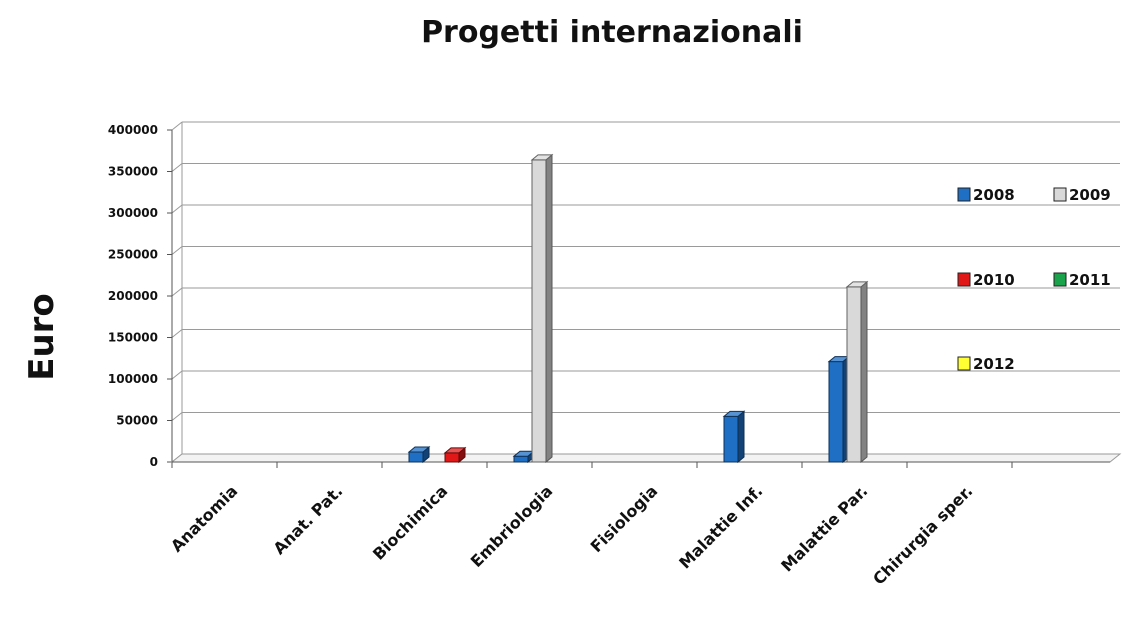  I want to click on chart-title: Progetti internazionali, so click(612, 32).